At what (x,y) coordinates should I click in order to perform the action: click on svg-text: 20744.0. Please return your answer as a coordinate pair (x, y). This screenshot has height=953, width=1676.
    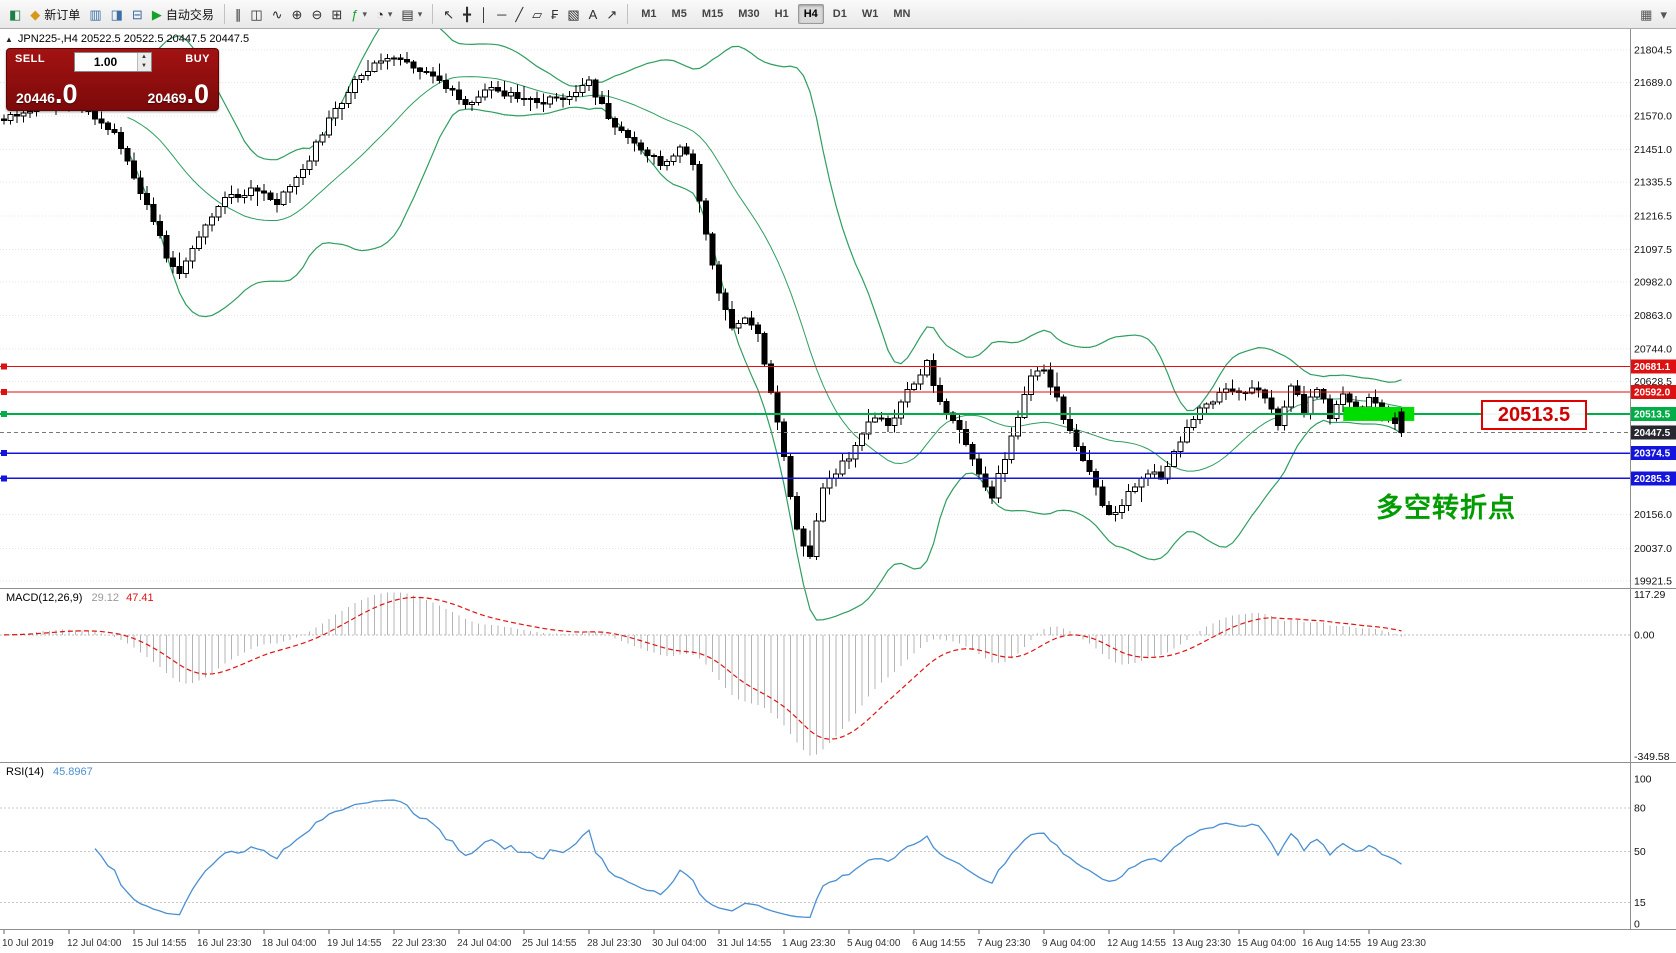
    Looking at the image, I should click on (1653, 349).